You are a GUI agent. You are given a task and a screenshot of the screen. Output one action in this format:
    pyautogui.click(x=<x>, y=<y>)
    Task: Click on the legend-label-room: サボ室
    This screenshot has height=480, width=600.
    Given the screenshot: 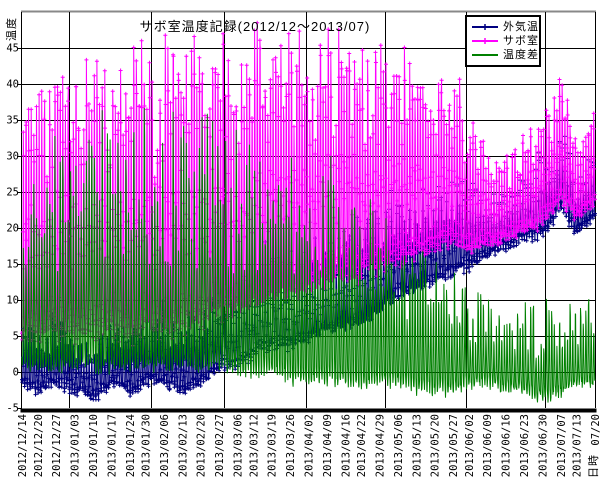 What is the action you would take?
    pyautogui.click(x=521, y=41)
    